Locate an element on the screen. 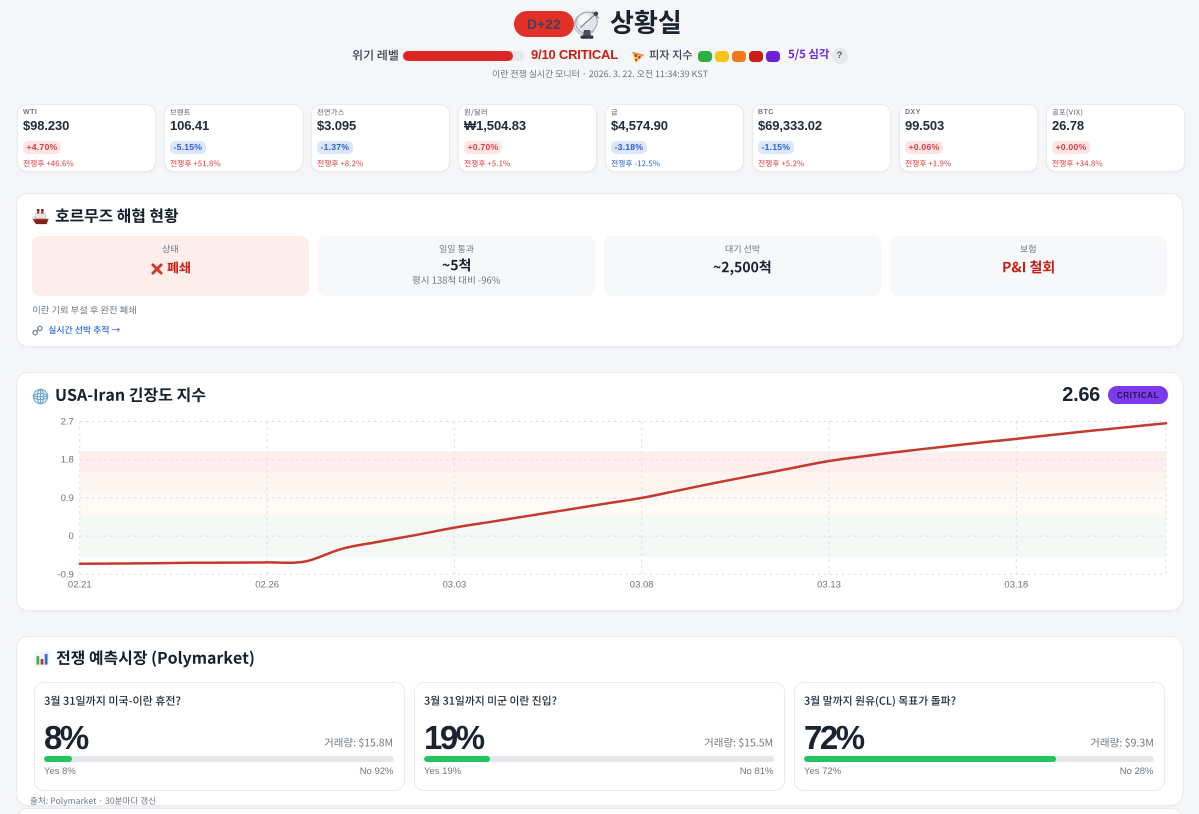 Image resolution: width=1199 pixels, height=814 pixels. svg-text: 0.9 is located at coordinates (67, 498).